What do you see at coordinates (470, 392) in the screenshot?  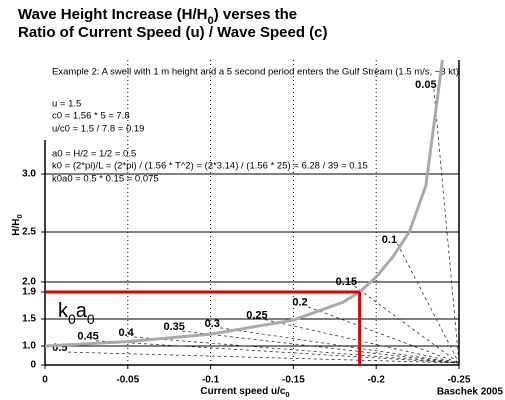 I see `credit: Baschek 2005` at bounding box center [470, 392].